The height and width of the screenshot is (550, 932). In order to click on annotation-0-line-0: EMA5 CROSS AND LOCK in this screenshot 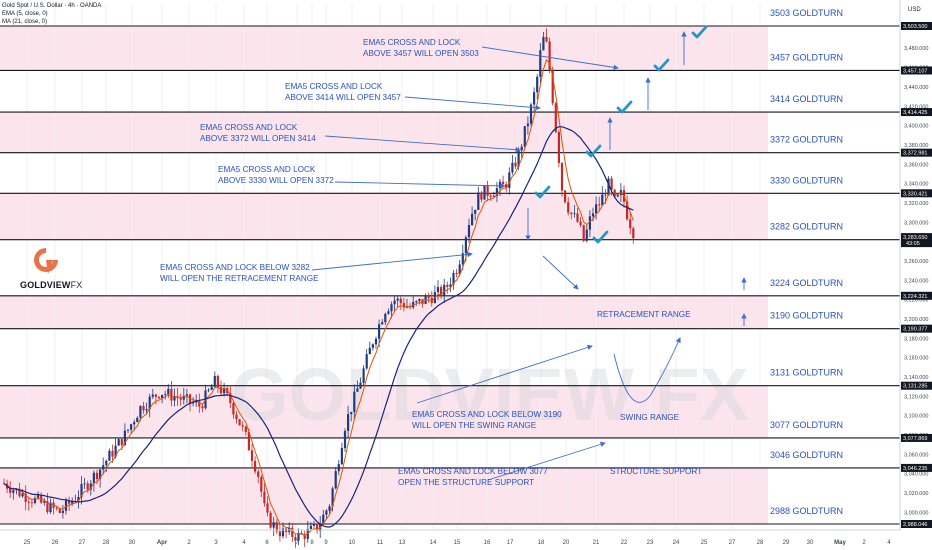, I will do `click(412, 42)`.